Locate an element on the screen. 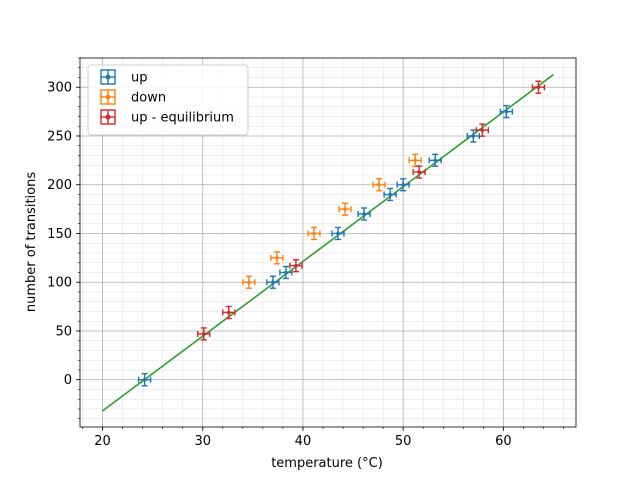  legend: up down up - equilibrium is located at coordinates (168, 100).